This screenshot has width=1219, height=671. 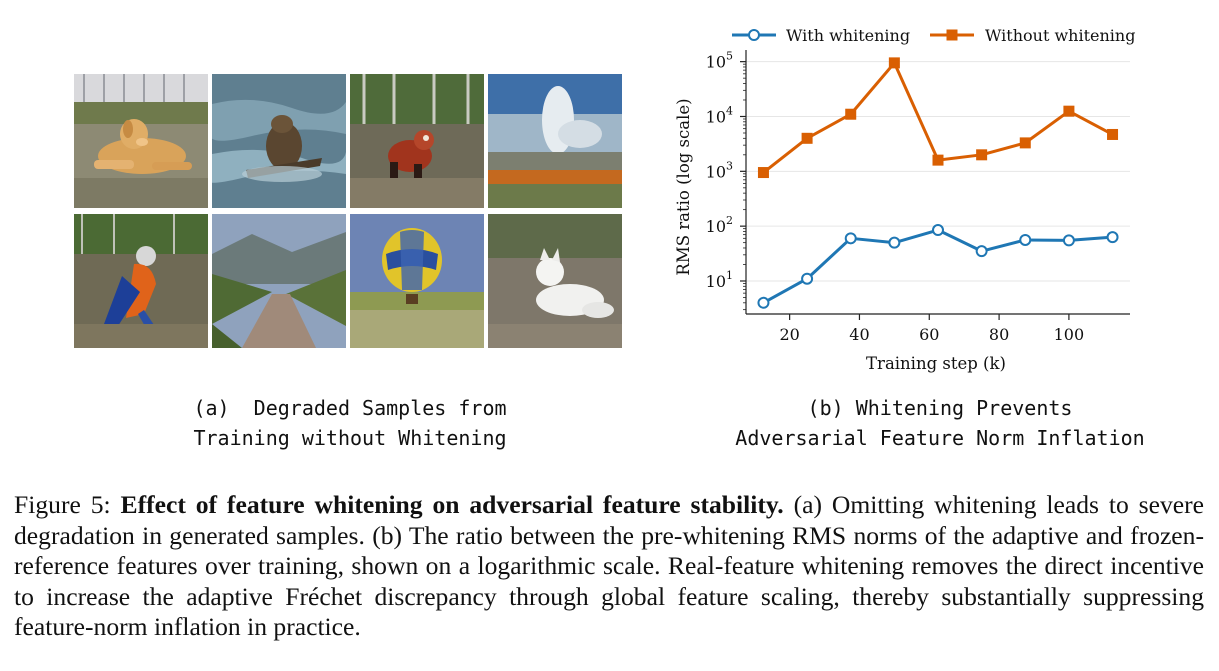 I want to click on panel-a-caption-line2: Training without Whitening, so click(x=350, y=438).